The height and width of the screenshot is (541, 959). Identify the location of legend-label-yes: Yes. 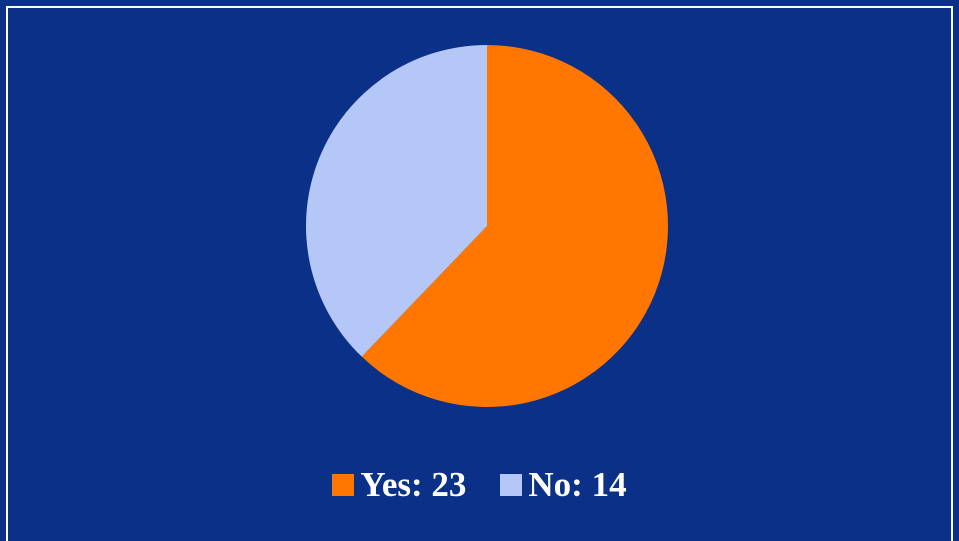
(385, 484).